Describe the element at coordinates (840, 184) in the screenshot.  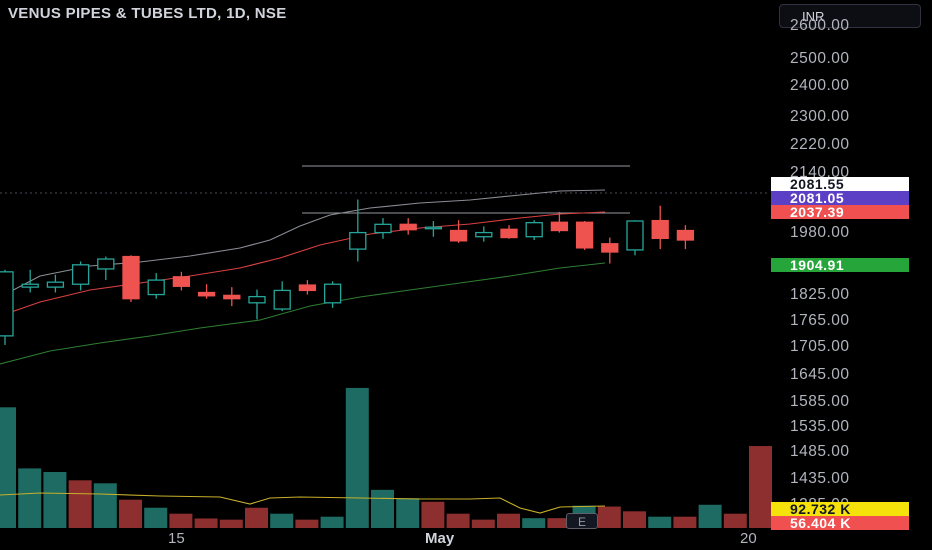
I see `price-tag: 2081.55` at that location.